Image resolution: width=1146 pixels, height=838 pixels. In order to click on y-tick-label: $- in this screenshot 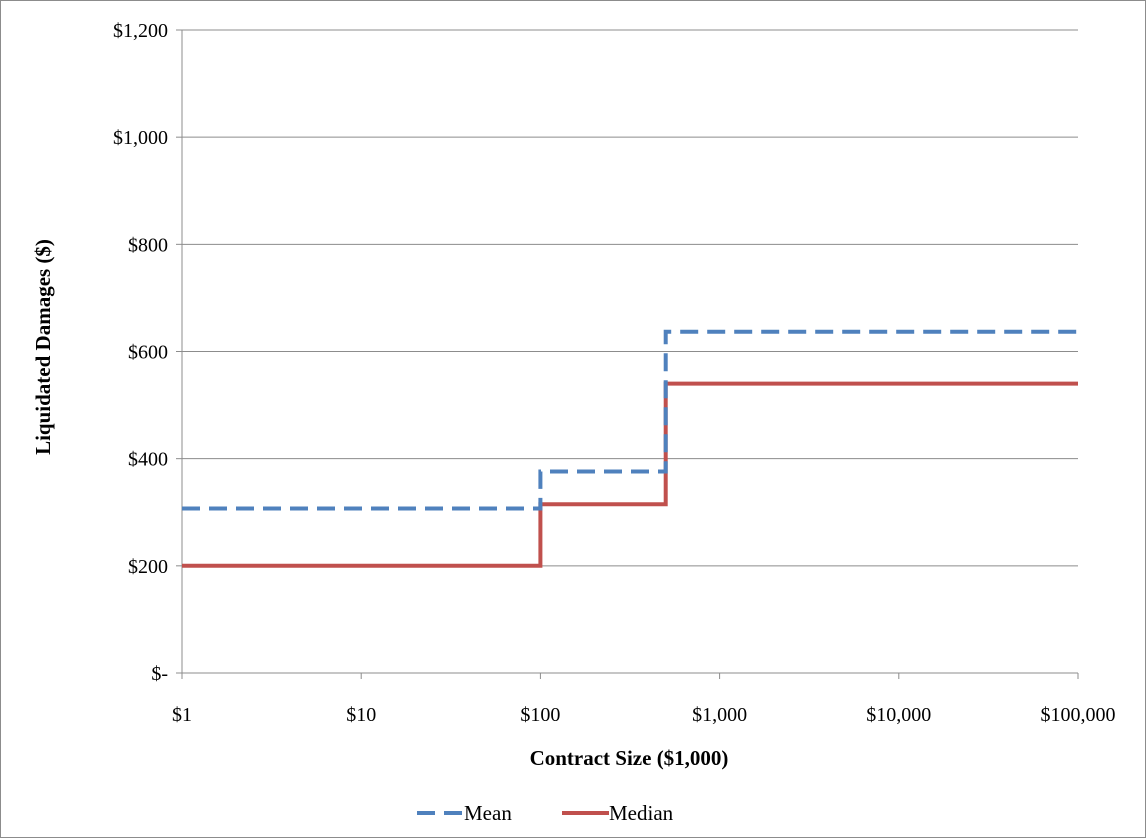, I will do `click(159, 674)`.